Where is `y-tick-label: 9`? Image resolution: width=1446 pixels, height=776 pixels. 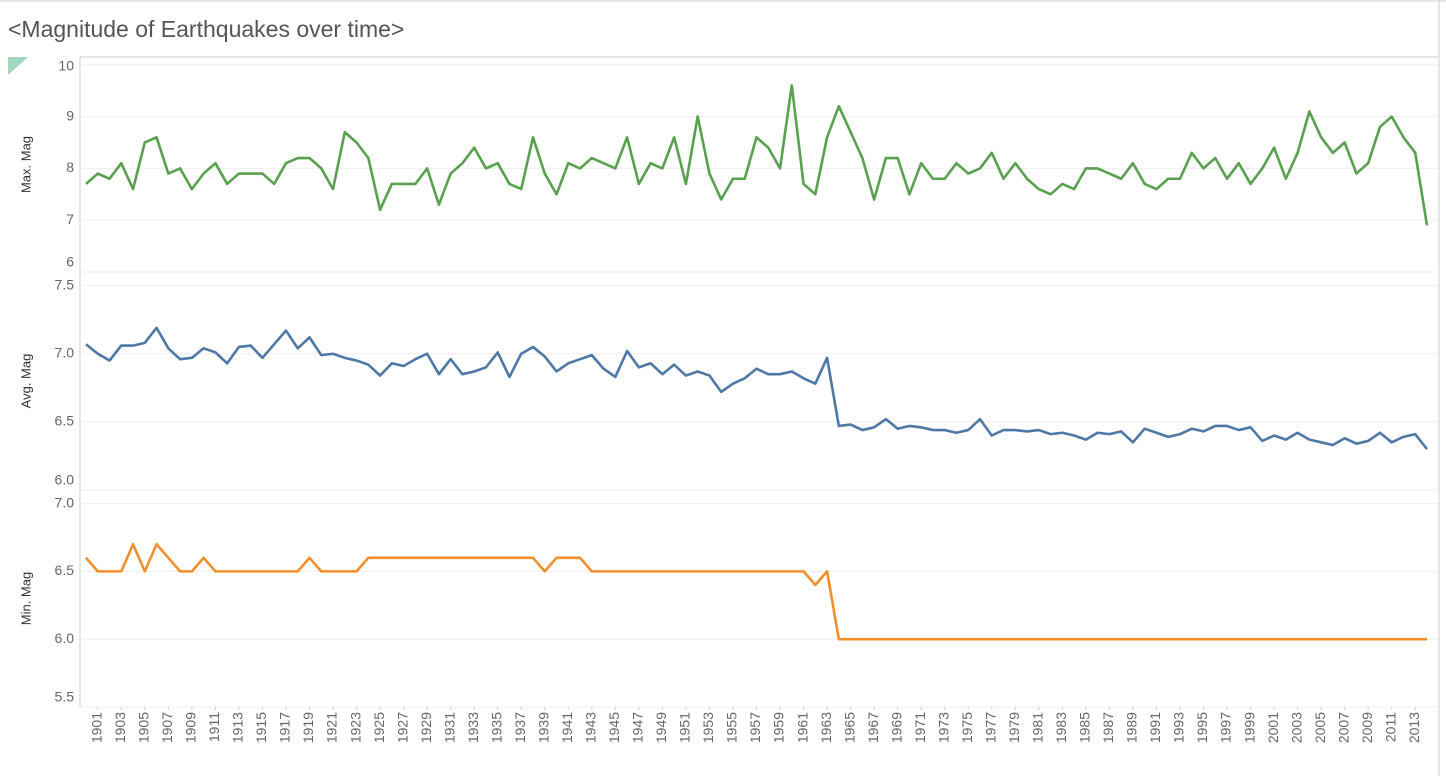 y-tick-label: 9 is located at coordinates (70, 115).